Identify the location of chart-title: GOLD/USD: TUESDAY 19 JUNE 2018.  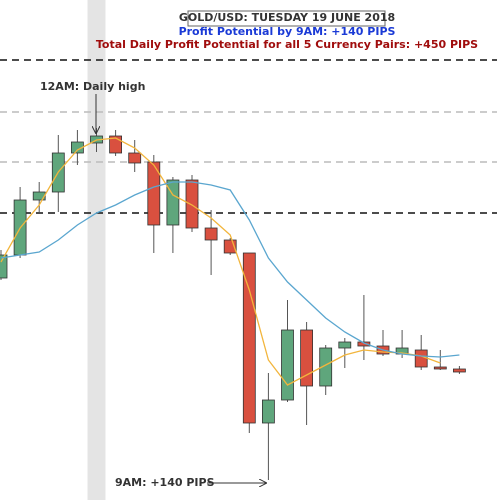
(287, 17).